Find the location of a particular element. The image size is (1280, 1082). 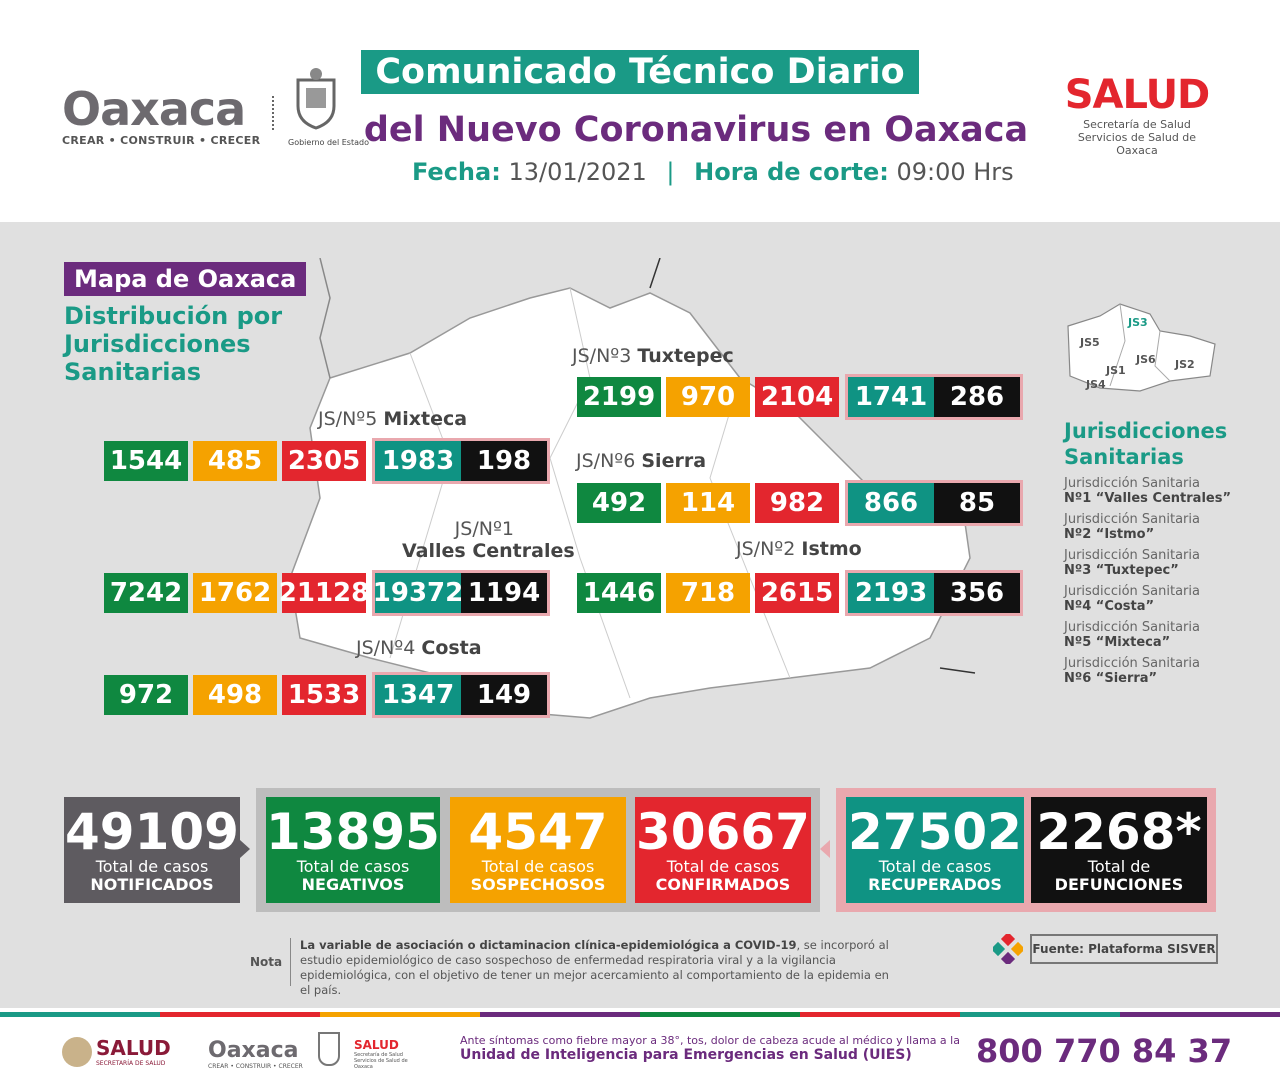

js3-sospechosos: 970 is located at coordinates (708, 397).